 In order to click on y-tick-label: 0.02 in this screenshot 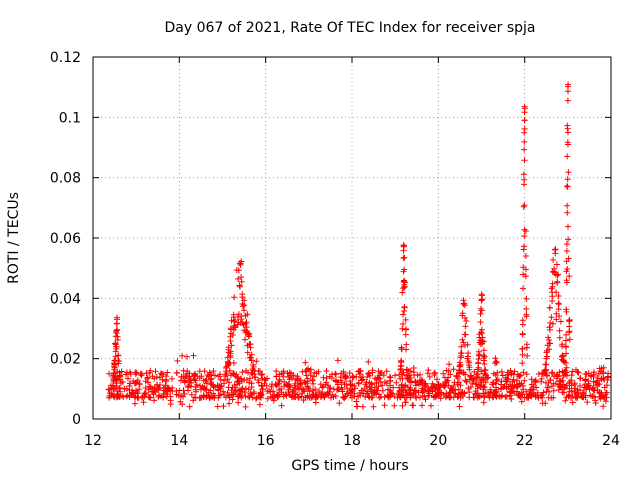, I will do `click(65, 360)`.